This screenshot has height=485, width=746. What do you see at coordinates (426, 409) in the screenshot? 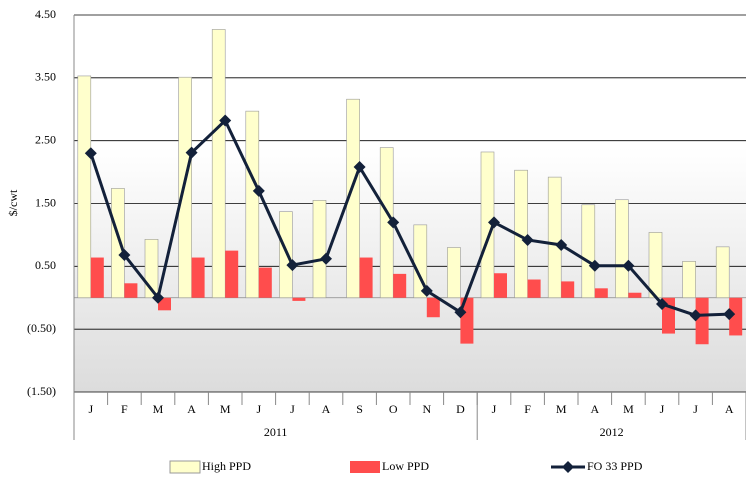
I see `x-tick-label: N` at bounding box center [426, 409].